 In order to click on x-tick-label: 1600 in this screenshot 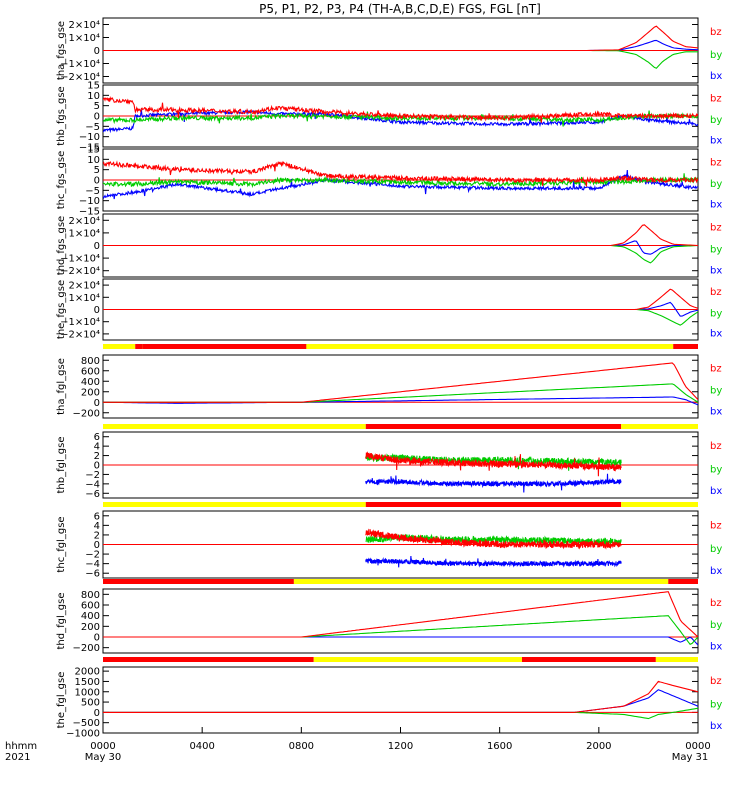, I will do `click(499, 746)`.